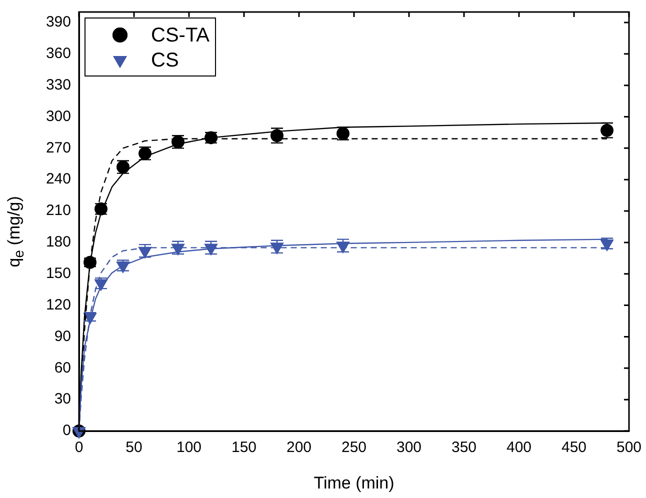 Image resolution: width=646 pixels, height=498 pixels. What do you see at coordinates (58, 179) in the screenshot?
I see `y-tick-label: 240` at bounding box center [58, 179].